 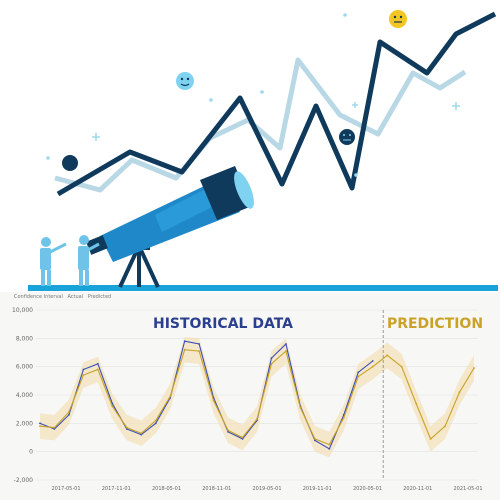 I want to click on y-tick-label: 4,000, so click(x=24, y=395).